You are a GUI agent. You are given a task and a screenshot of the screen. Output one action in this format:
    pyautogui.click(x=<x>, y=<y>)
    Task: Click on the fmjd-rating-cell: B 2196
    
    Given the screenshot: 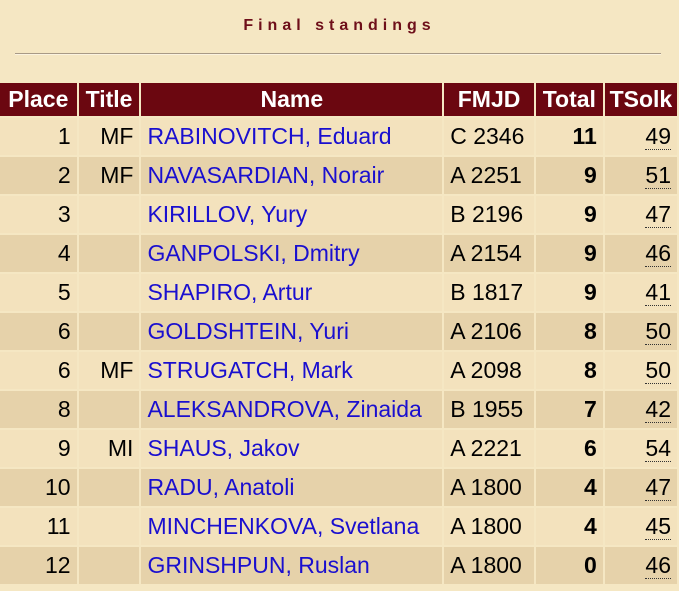 What is the action you would take?
    pyautogui.click(x=489, y=214)
    